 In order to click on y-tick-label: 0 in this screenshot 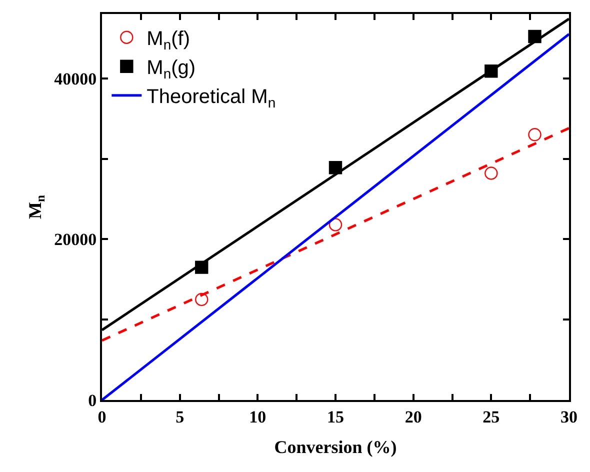, I will do `click(92, 400)`.